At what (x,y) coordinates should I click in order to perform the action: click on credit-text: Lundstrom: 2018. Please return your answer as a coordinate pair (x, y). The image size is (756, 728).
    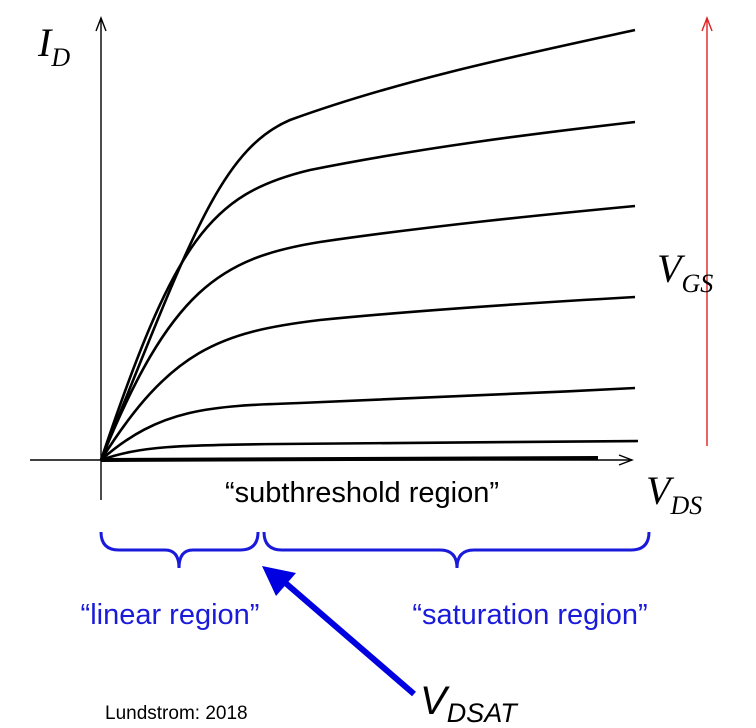
    Looking at the image, I should click on (176, 713).